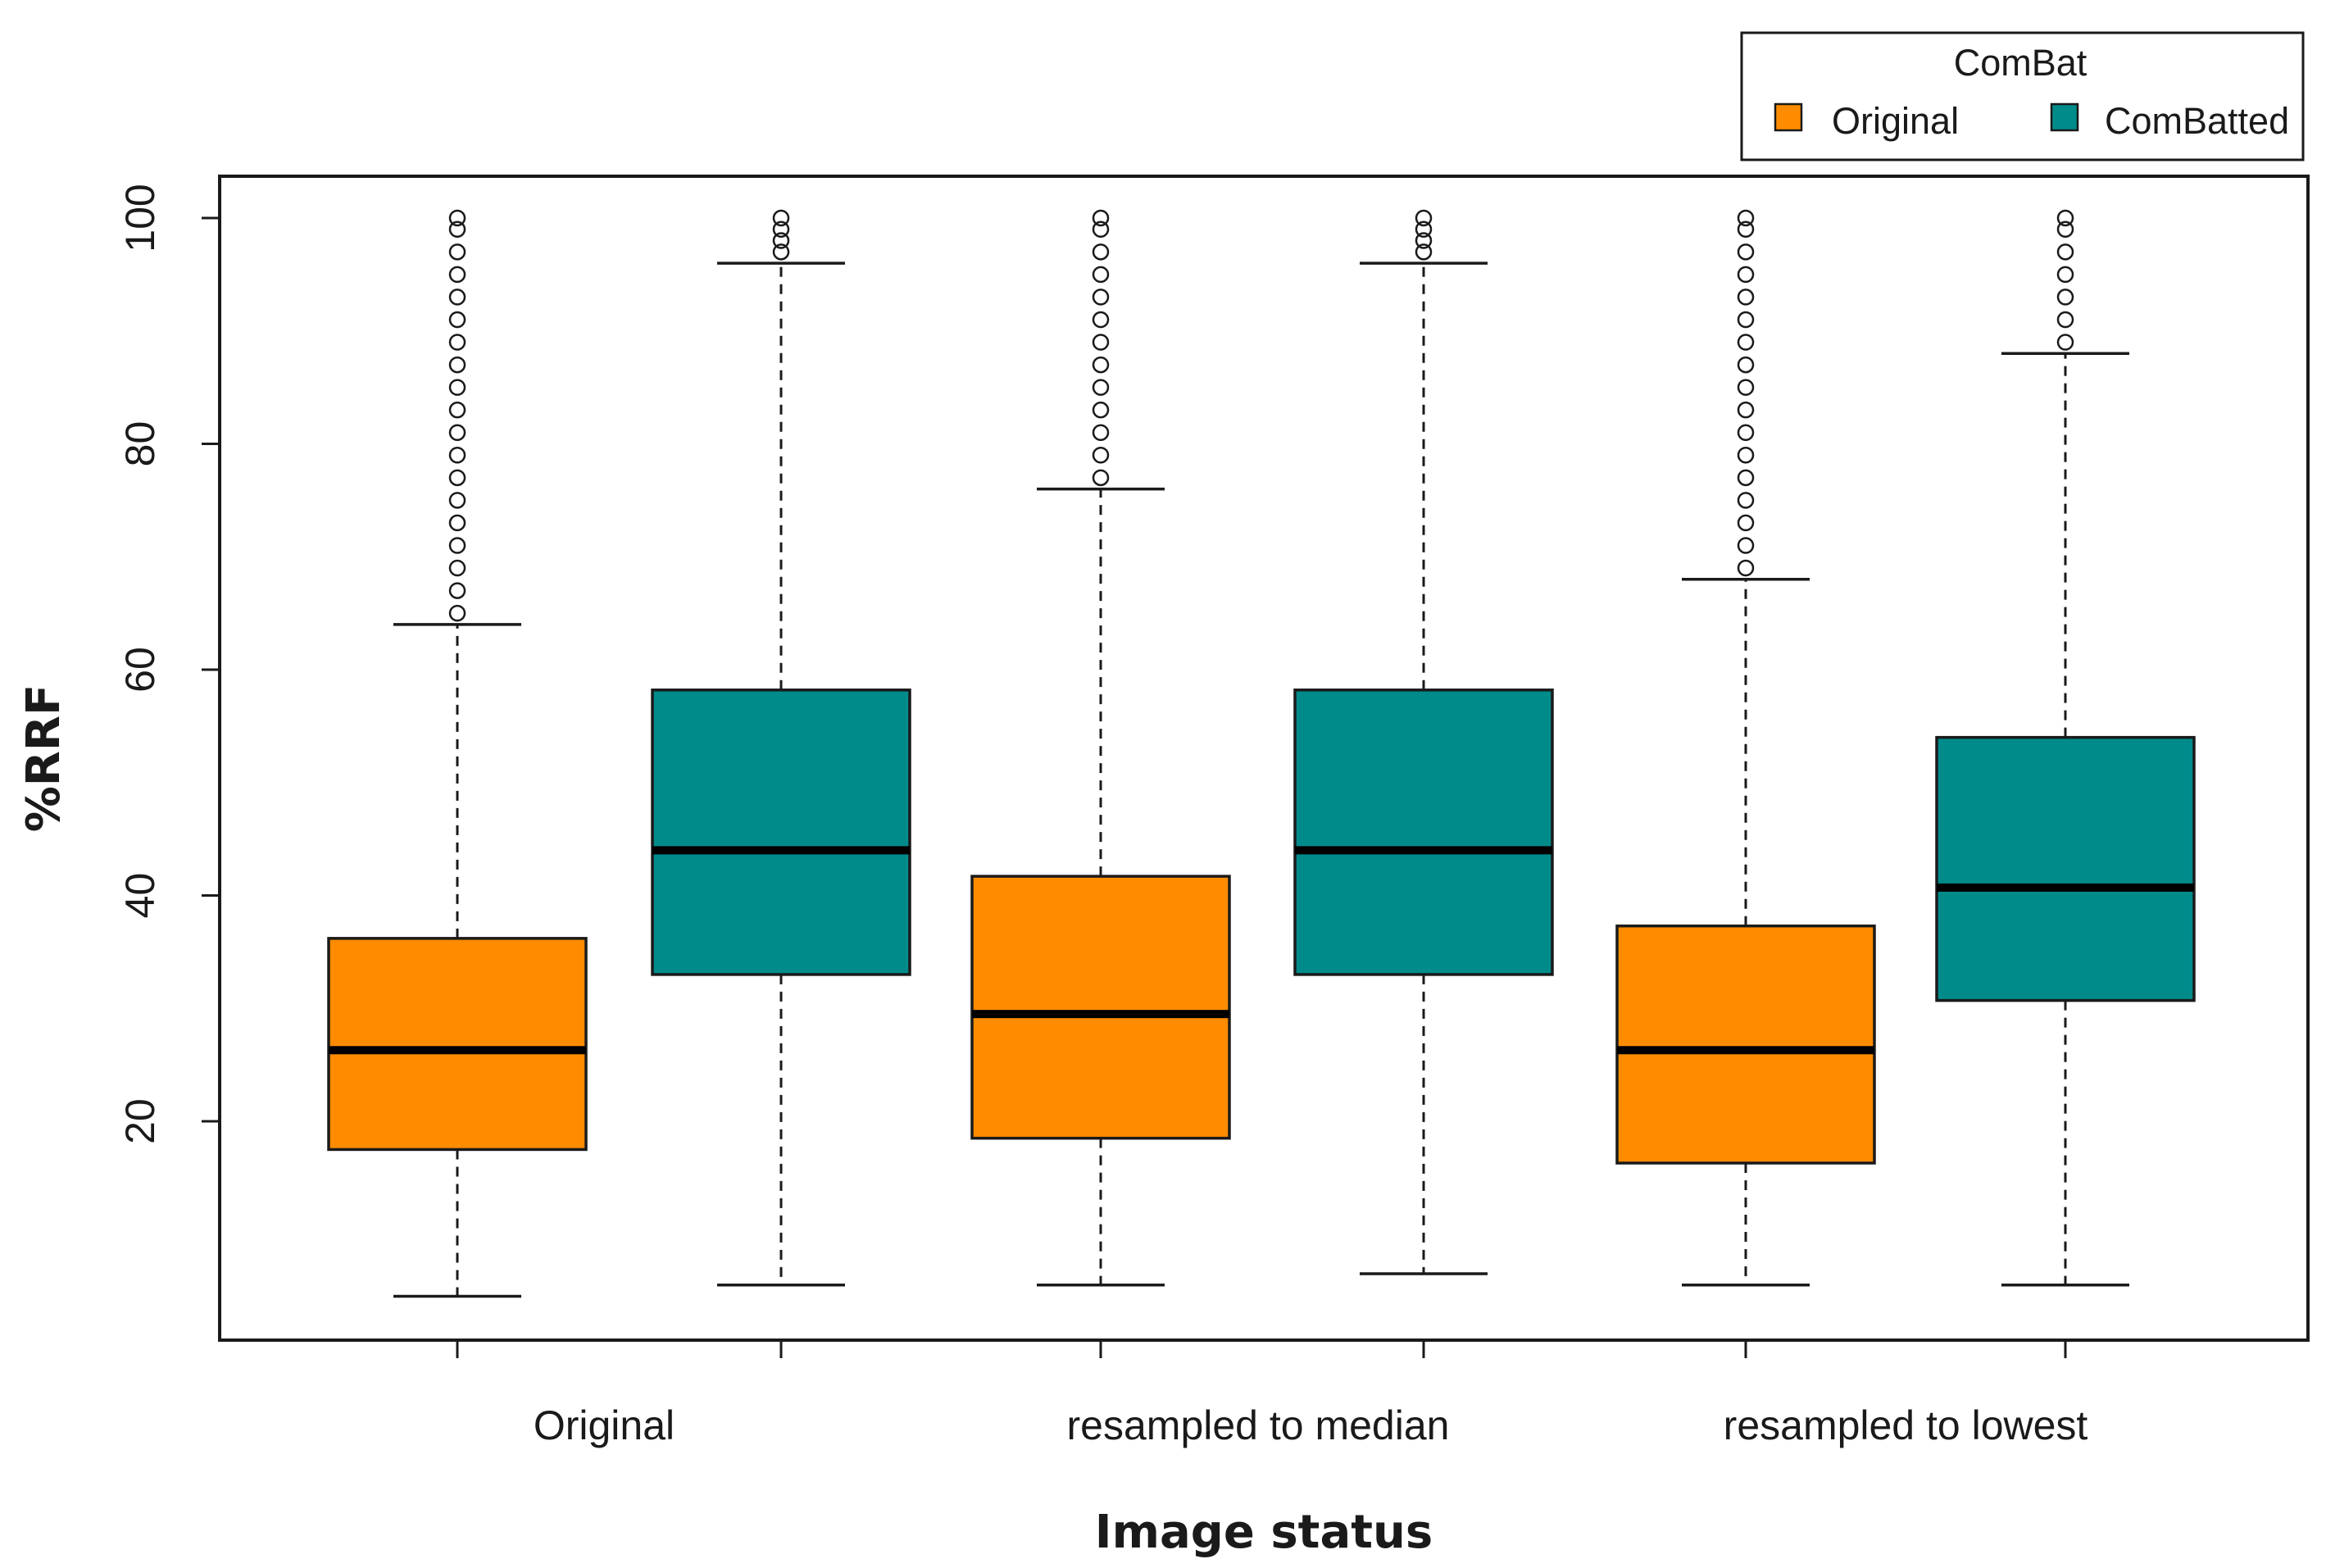  Describe the element at coordinates (2197, 121) in the screenshot. I see `legend-label-combatted: ComBatted` at that location.